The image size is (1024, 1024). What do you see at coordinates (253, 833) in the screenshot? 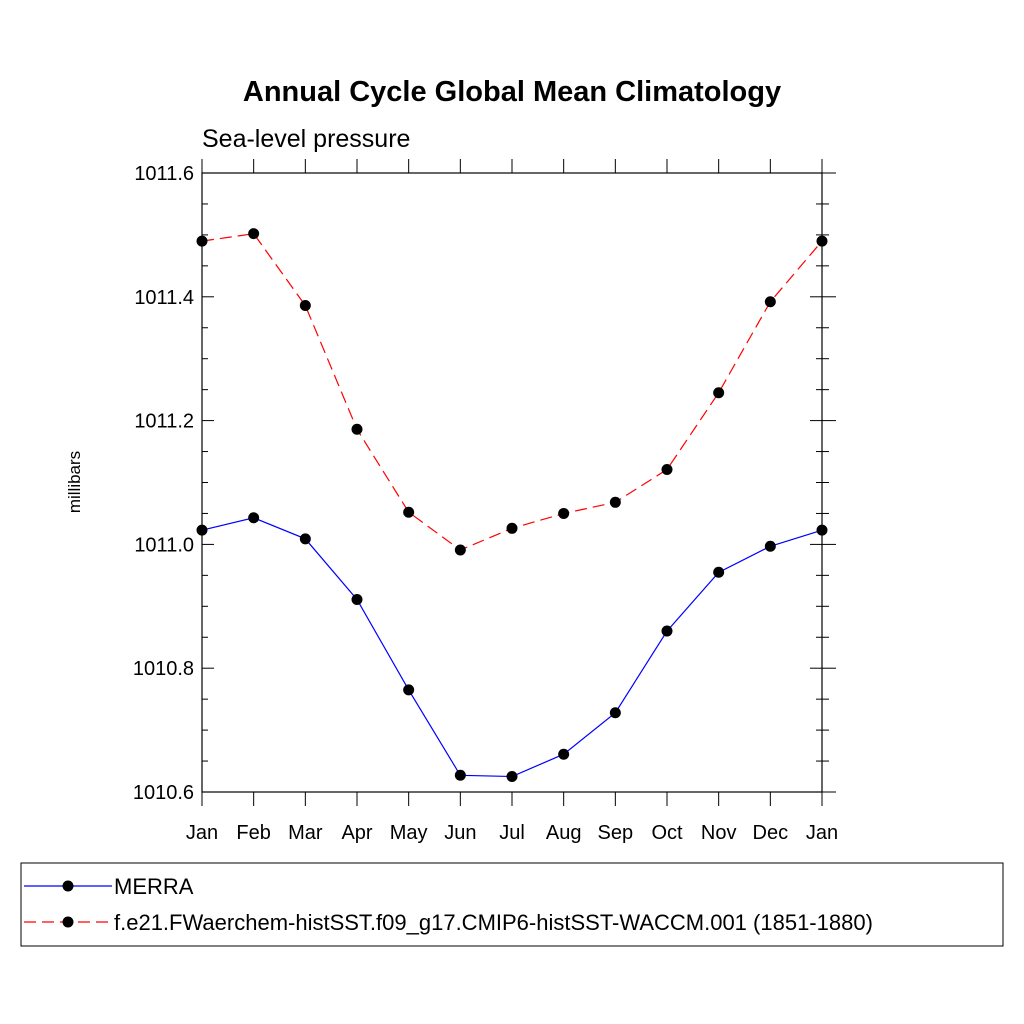
I see `x-tick-label: Feb` at bounding box center [253, 833].